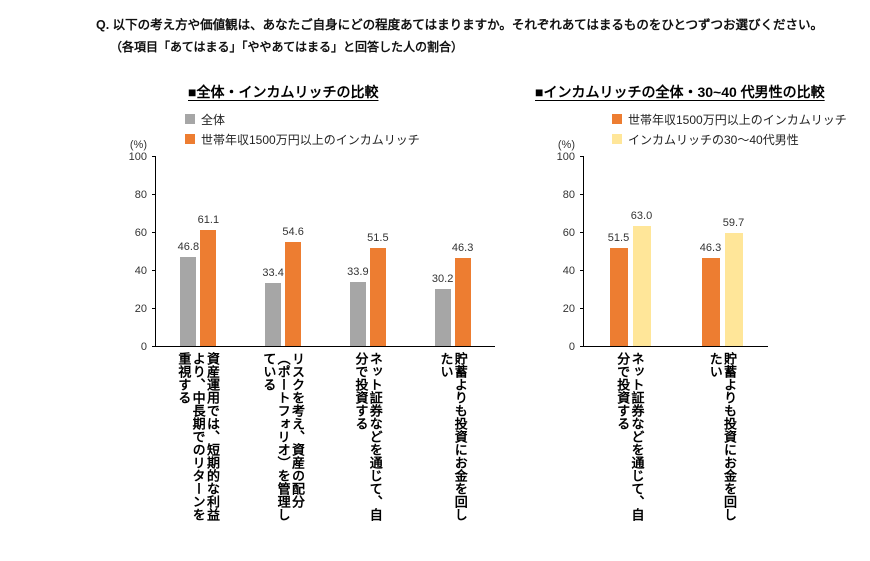 The image size is (870, 561). What do you see at coordinates (733, 281) in the screenshot?
I see `bar: 59.7` at bounding box center [733, 281].